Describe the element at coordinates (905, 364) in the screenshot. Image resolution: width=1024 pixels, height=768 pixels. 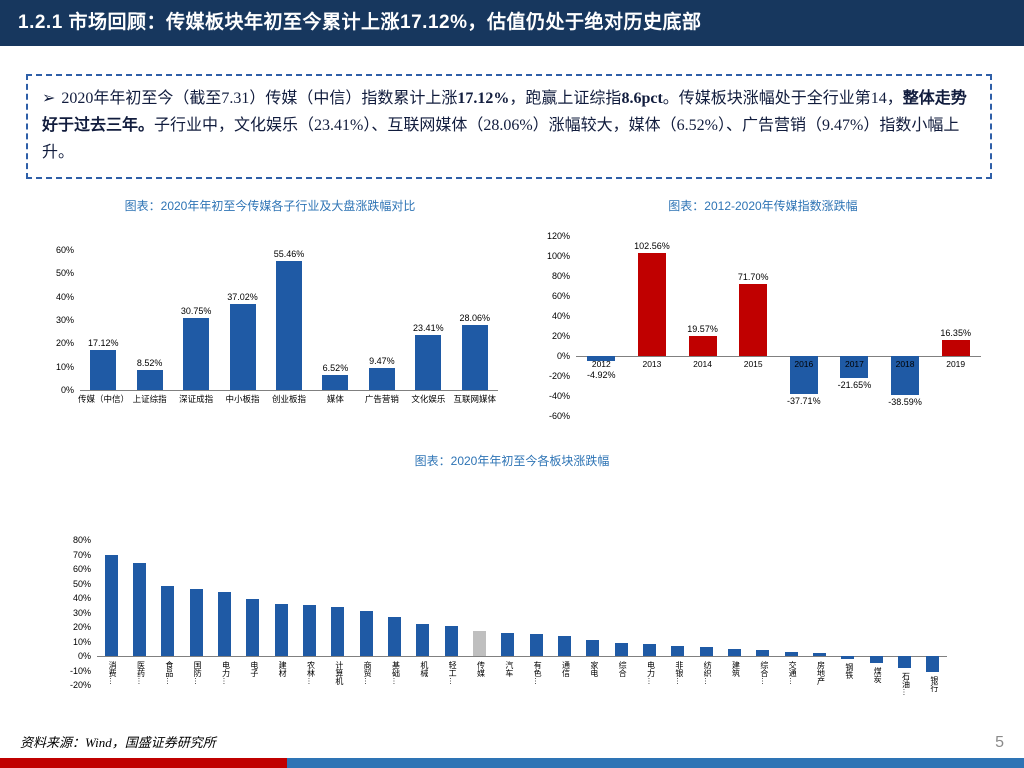
I see `category-label: 2018` at that location.